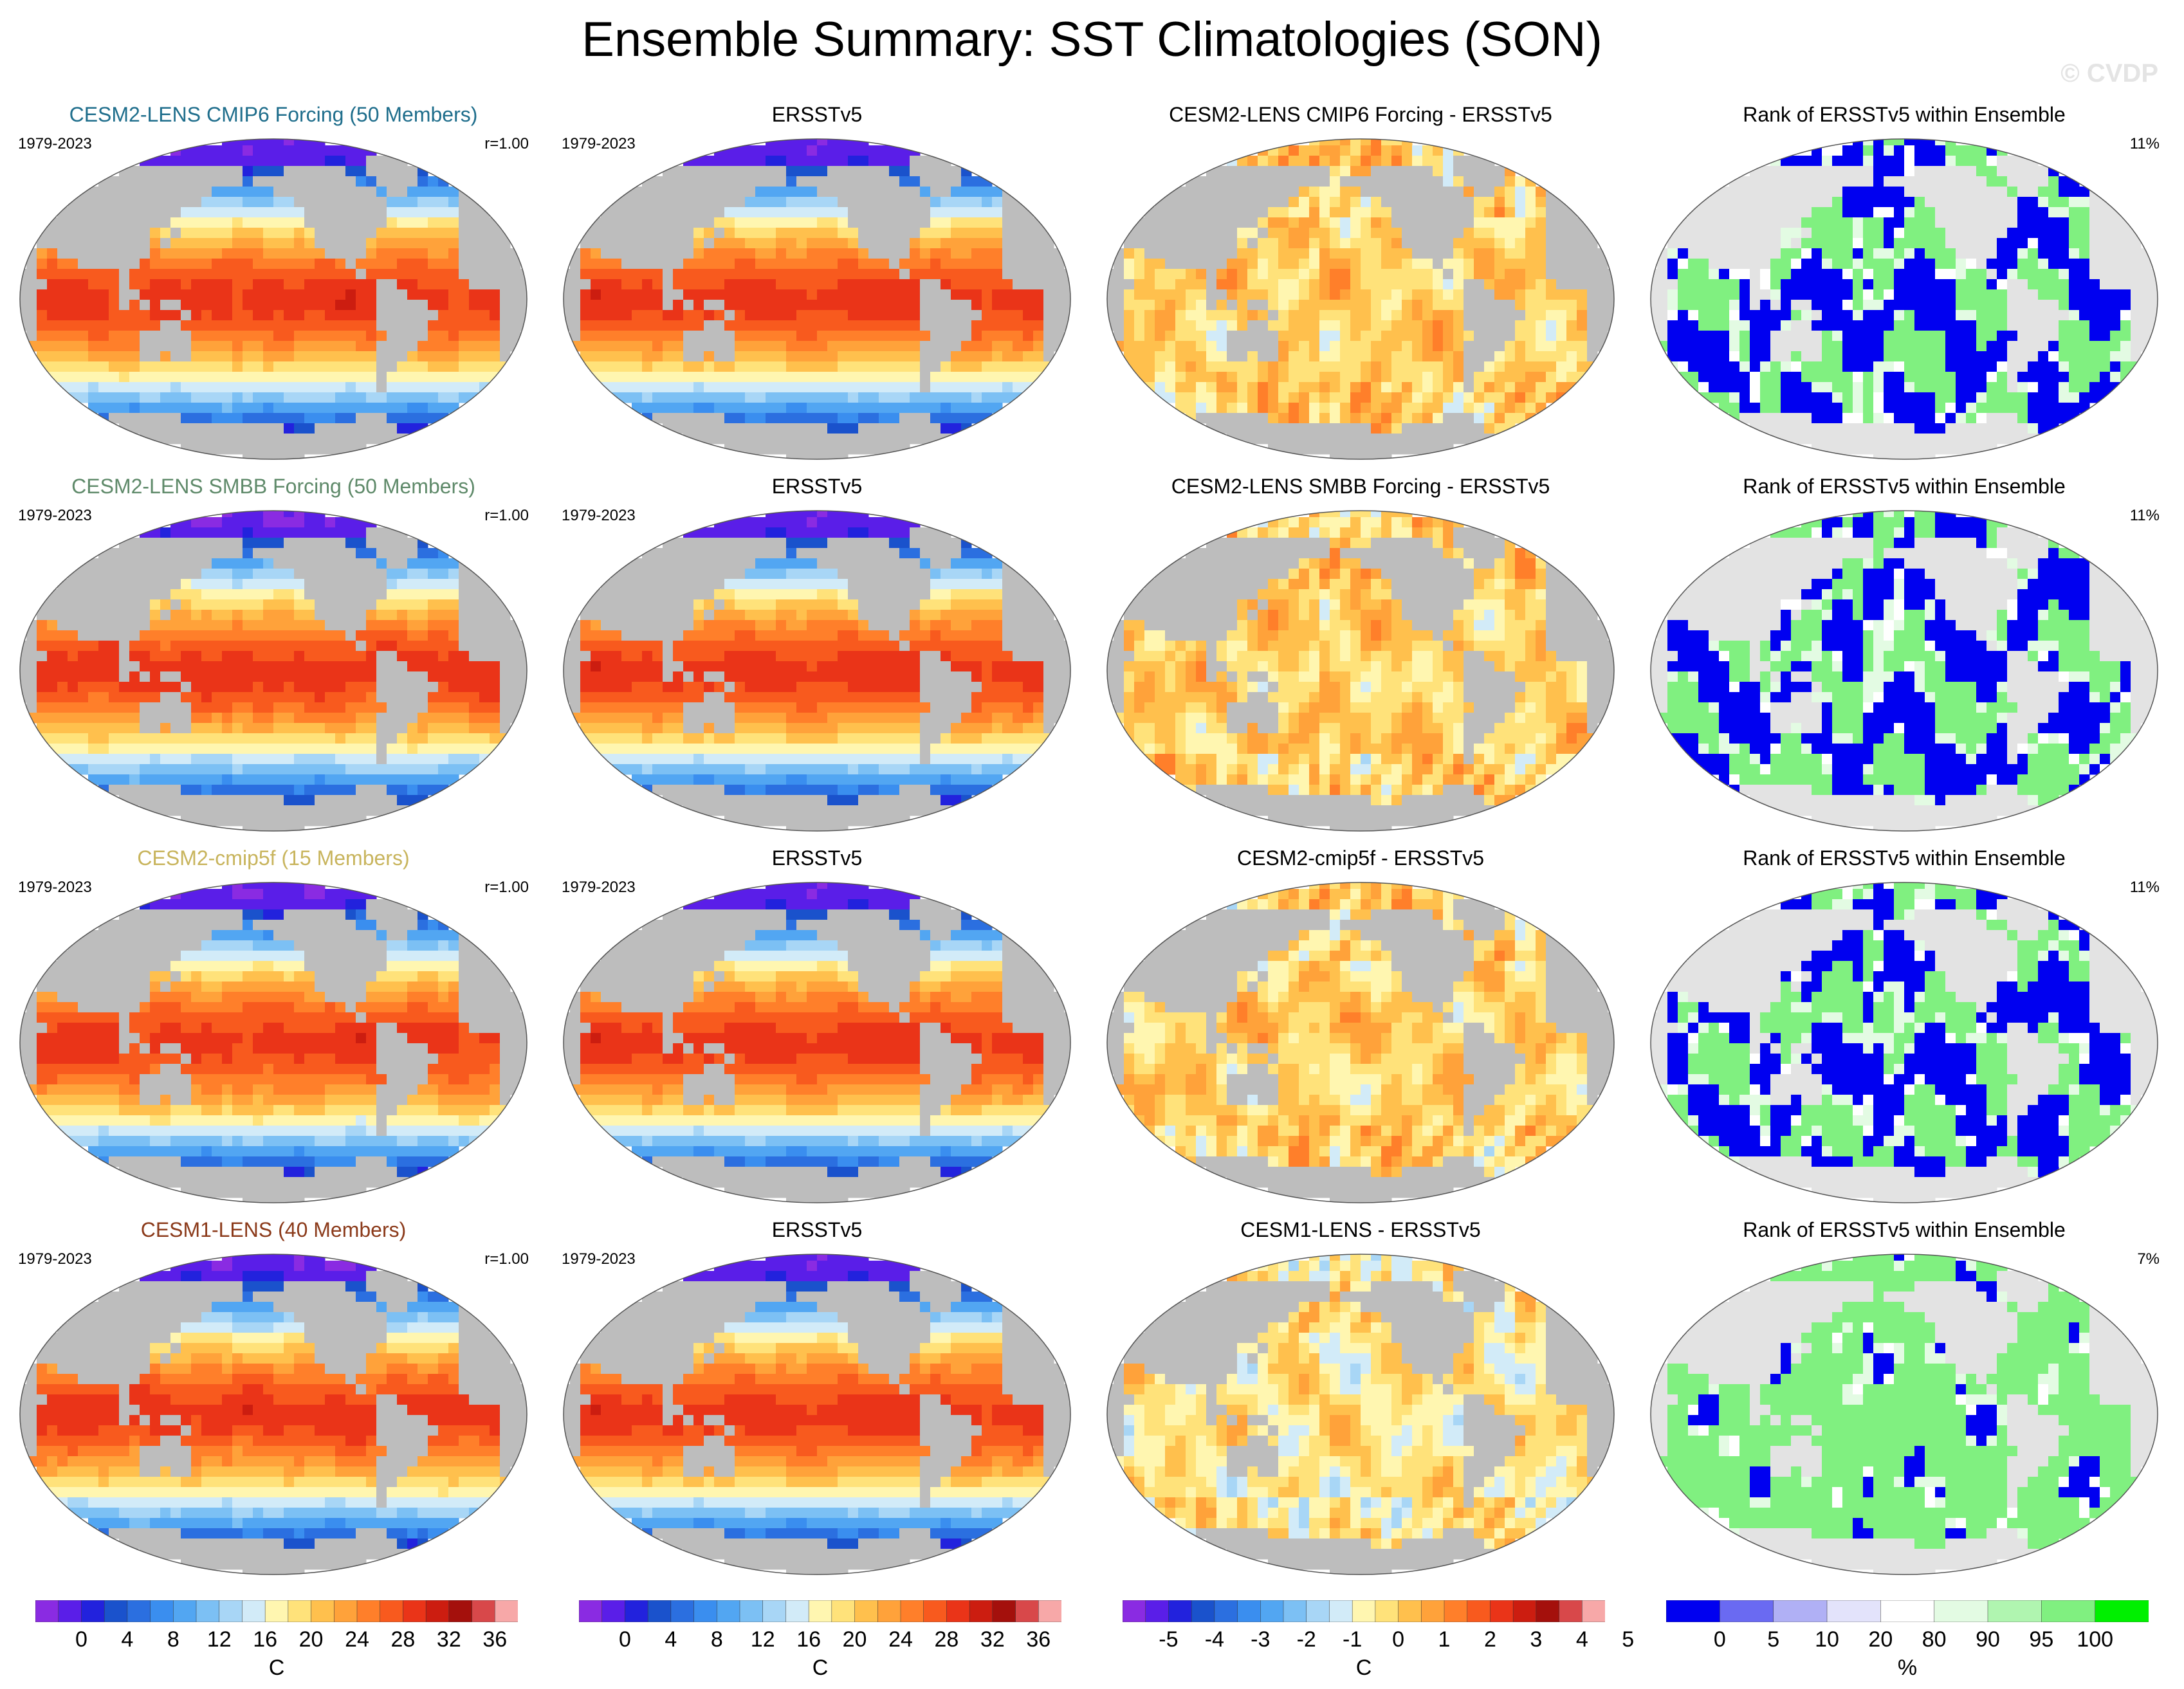  Describe the element at coordinates (900, 1640) in the screenshot. I see `colorbar-tick-label: 24` at that location.